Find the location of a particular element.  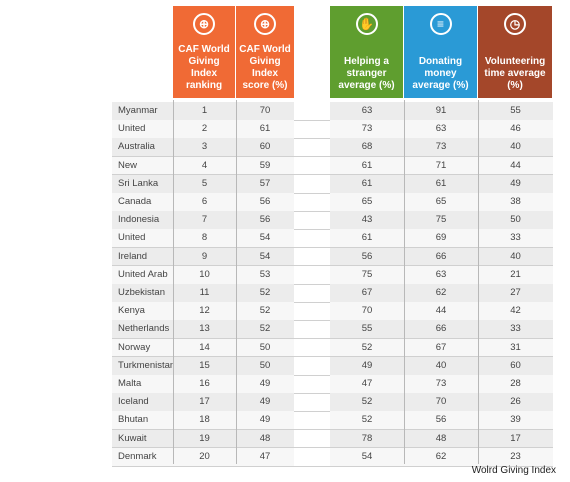

value-cell: 9 is located at coordinates (204, 256).